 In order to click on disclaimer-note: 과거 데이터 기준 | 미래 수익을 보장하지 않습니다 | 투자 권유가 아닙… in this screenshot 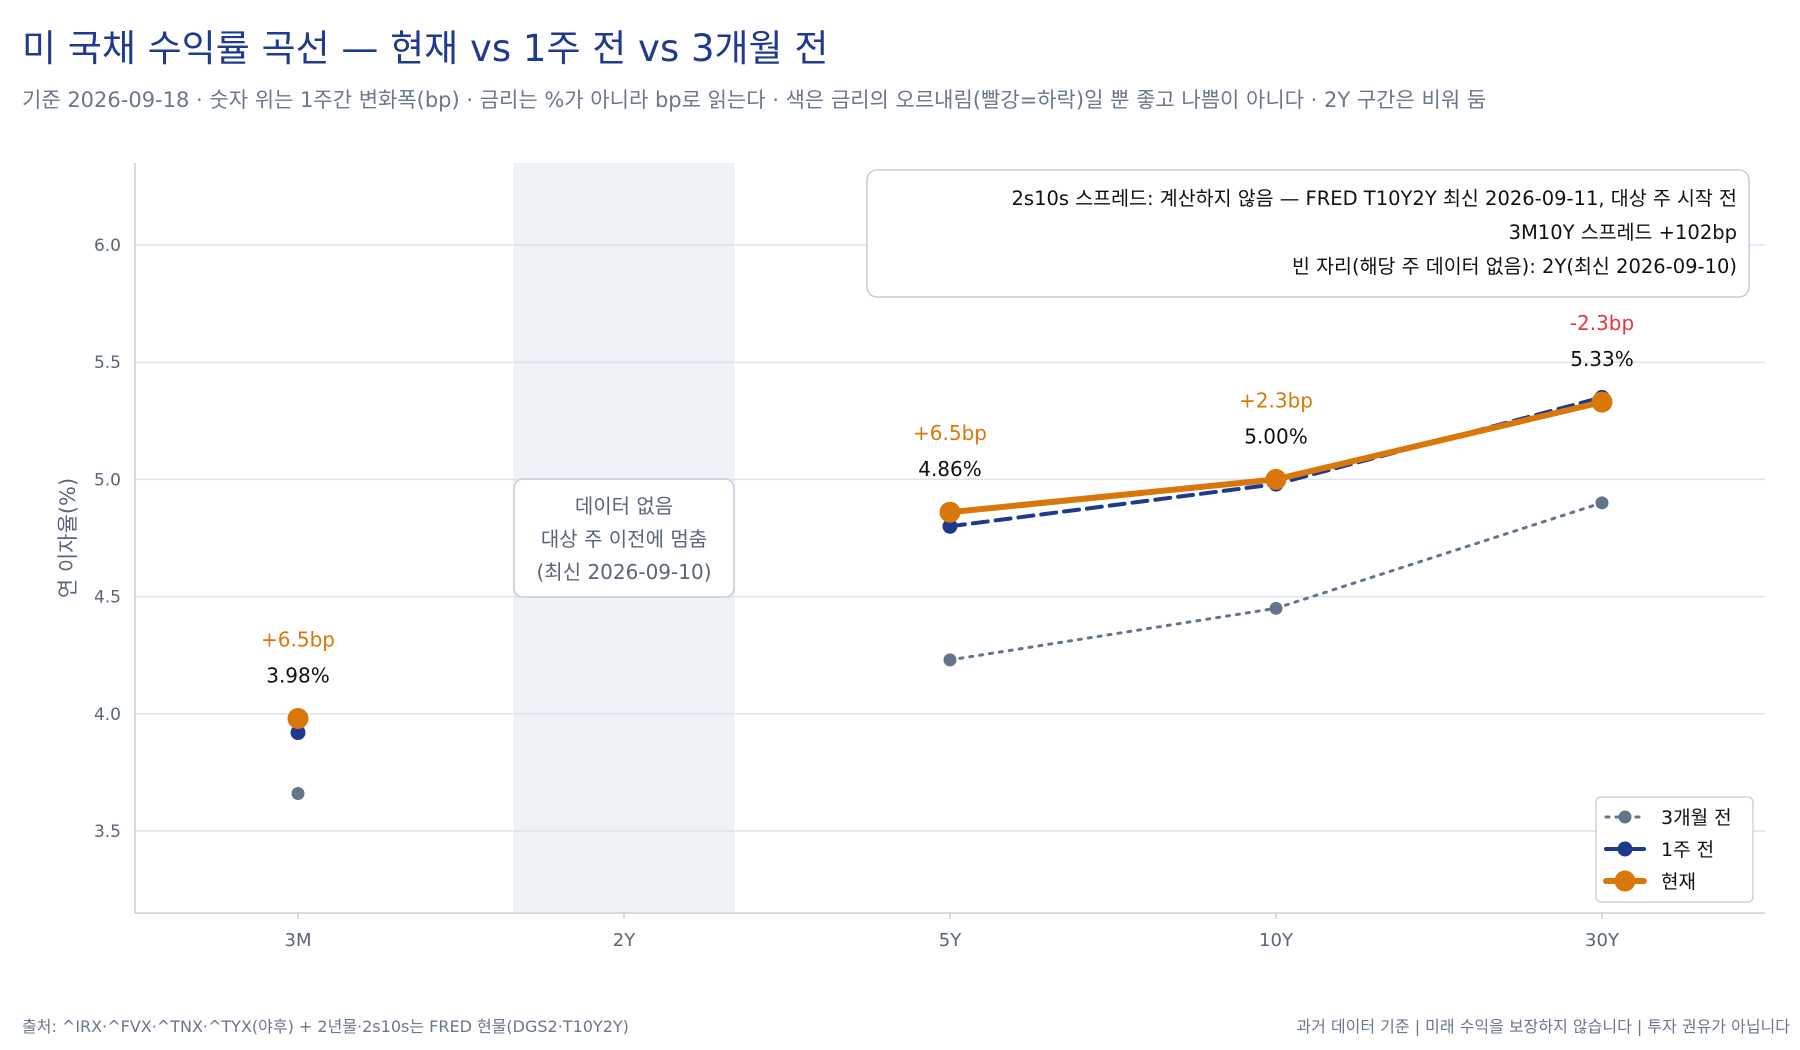, I will do `click(1543, 1026)`.